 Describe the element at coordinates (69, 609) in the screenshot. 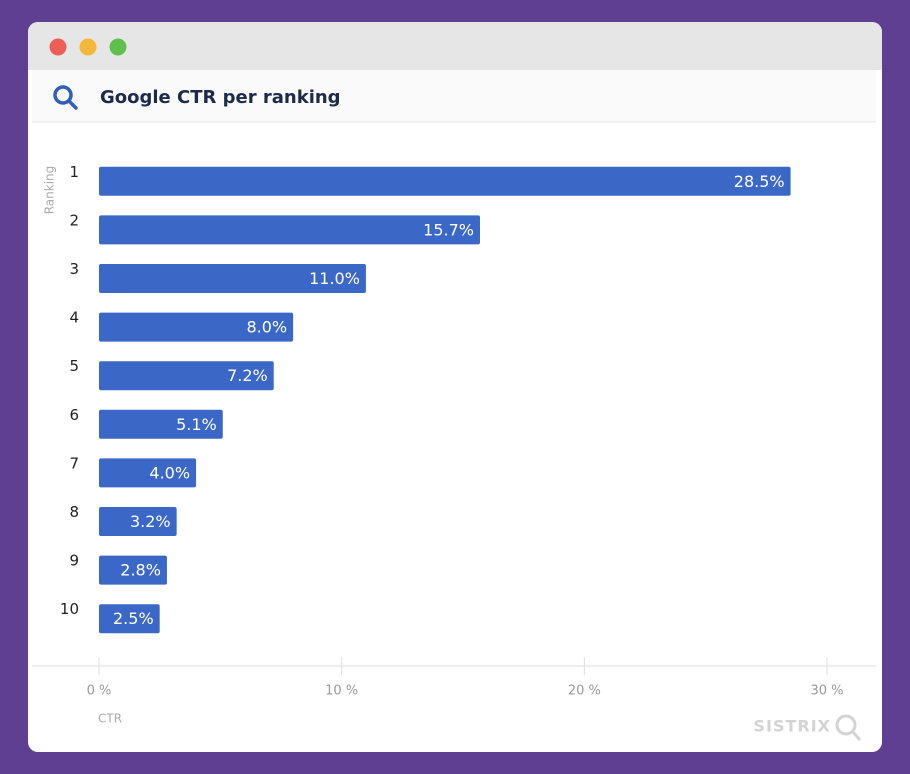

I see `y-tick-label: 10` at that location.